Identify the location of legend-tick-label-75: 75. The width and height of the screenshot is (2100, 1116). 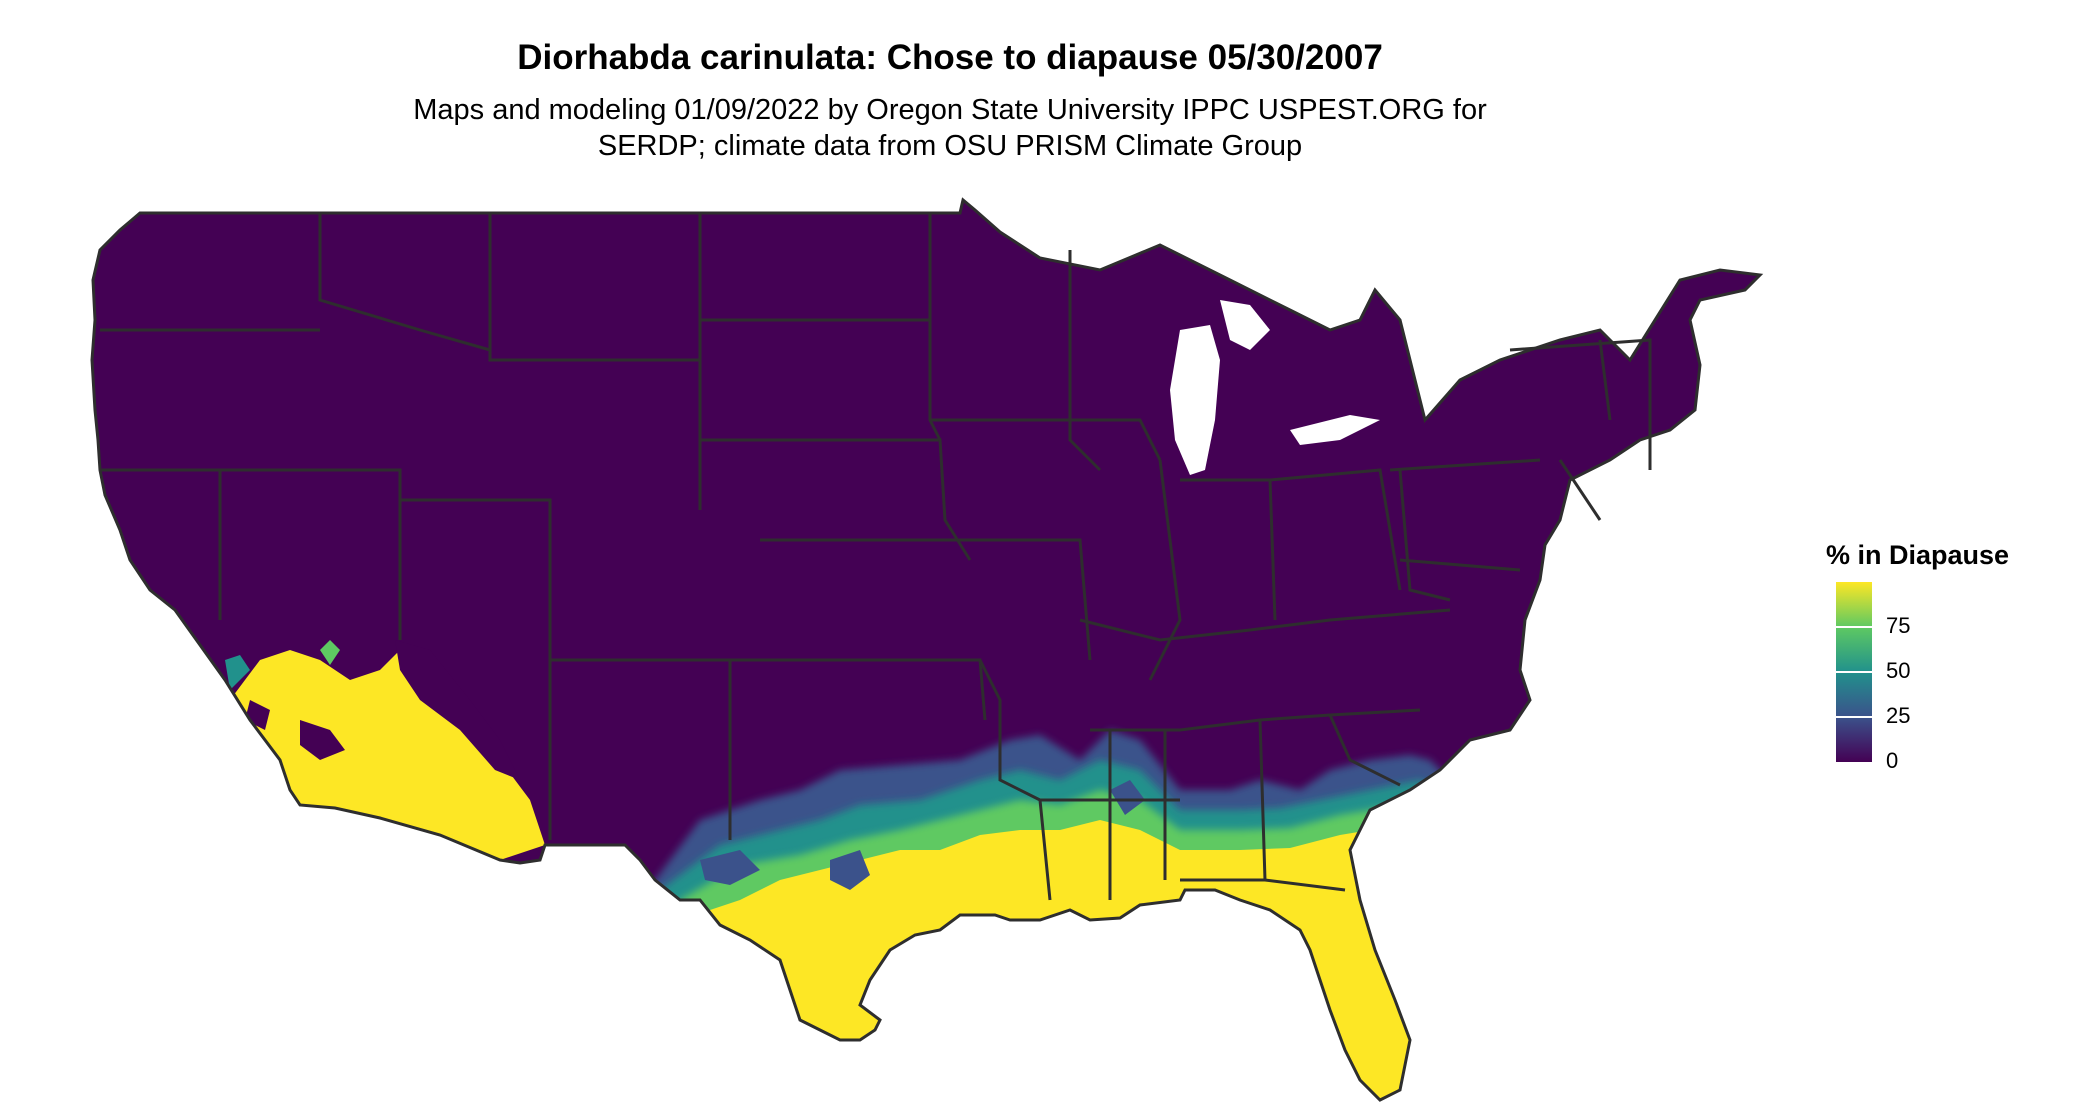
(1898, 625).